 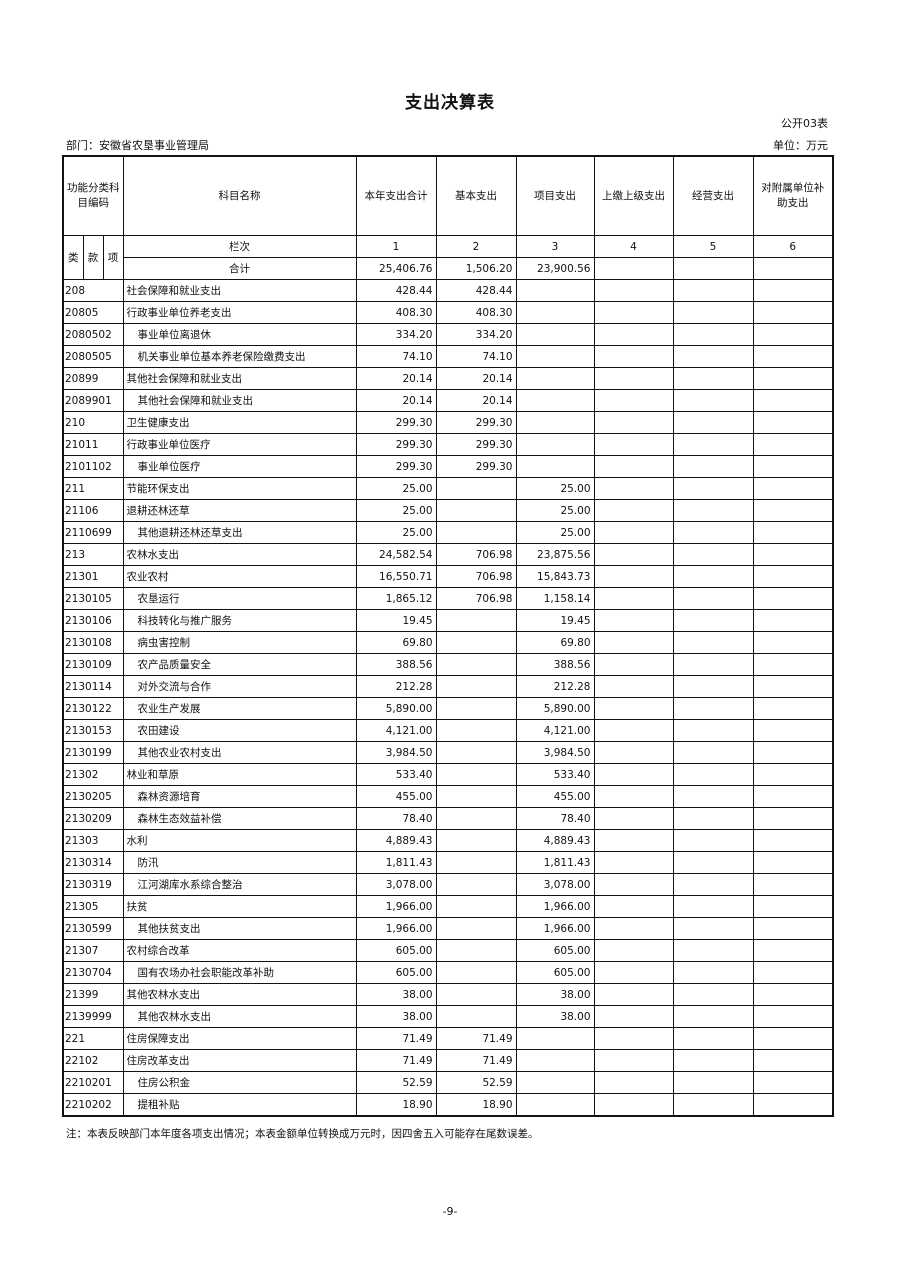 I want to click on row-code: 2130704, so click(x=93, y=972).